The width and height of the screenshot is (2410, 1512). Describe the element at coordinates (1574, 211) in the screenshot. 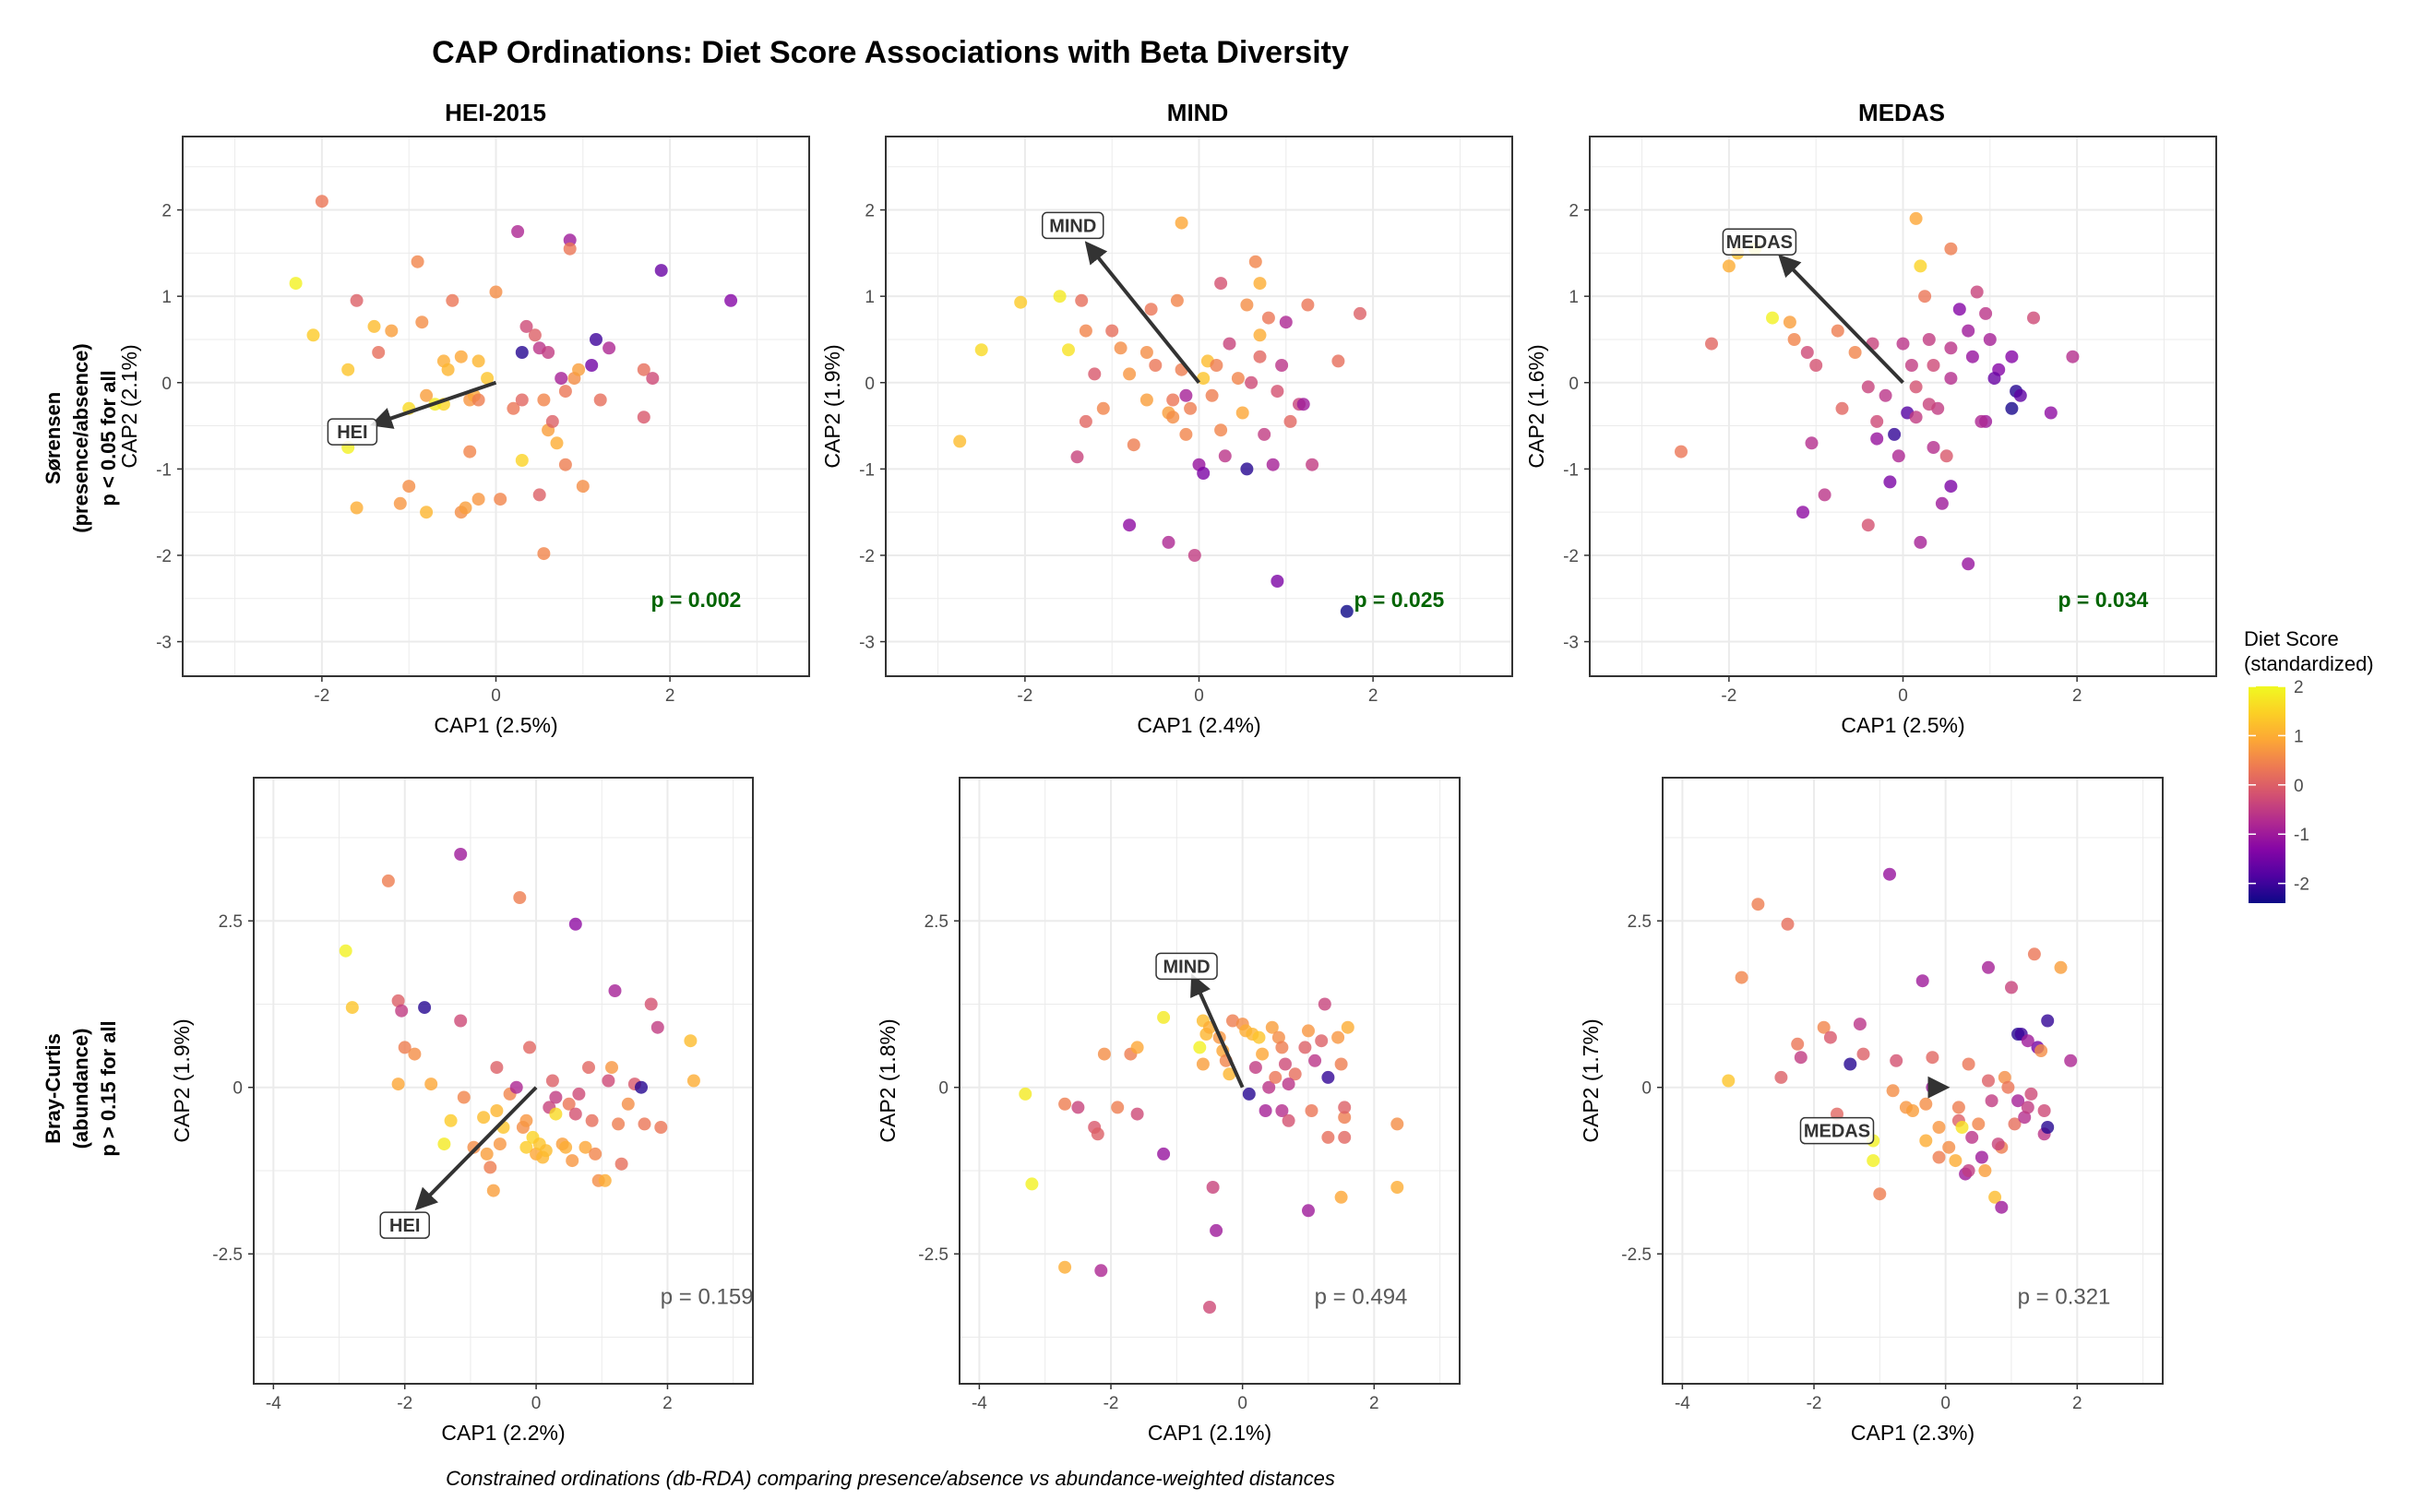

I see `panel-0-2-ytick-label: 2` at that location.